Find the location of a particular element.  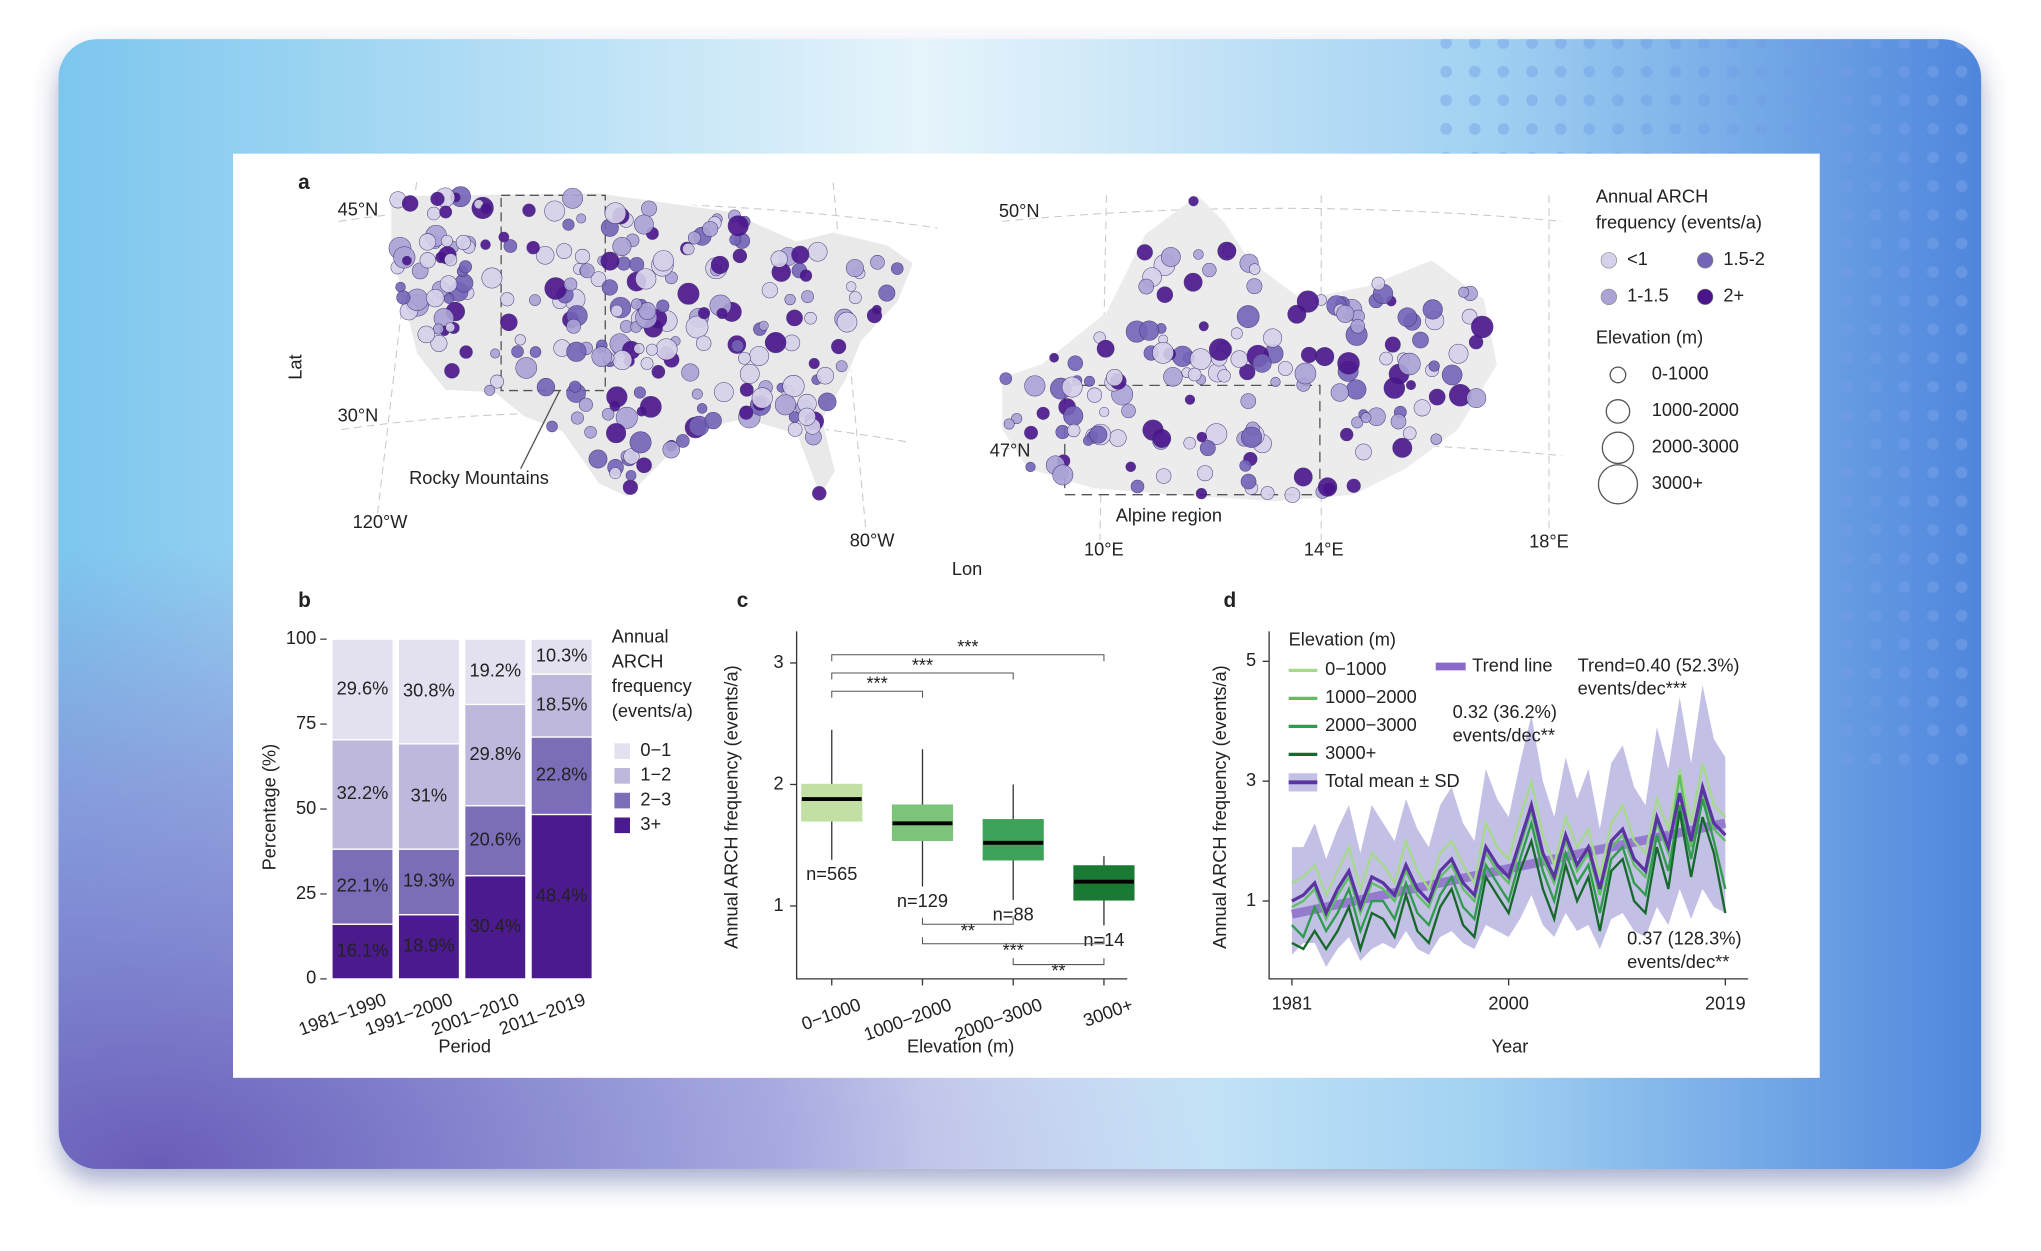

lat-tick: 45°N is located at coordinates (358, 210).